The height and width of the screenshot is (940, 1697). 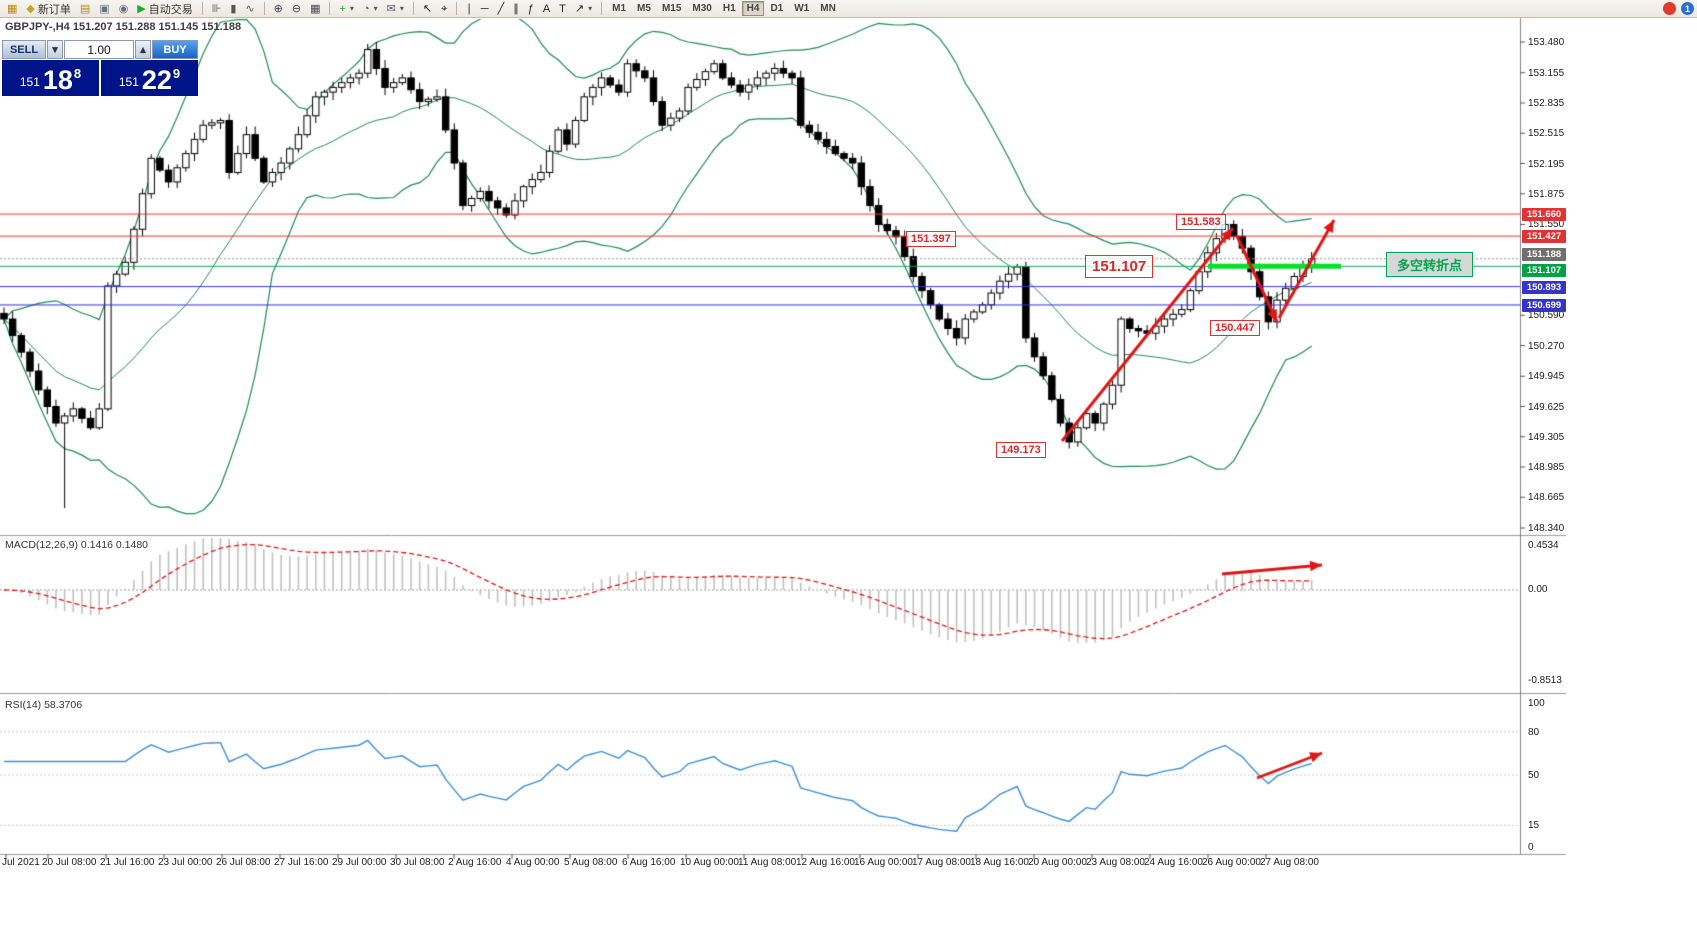 I want to click on print-button: ▣, so click(x=104, y=9).